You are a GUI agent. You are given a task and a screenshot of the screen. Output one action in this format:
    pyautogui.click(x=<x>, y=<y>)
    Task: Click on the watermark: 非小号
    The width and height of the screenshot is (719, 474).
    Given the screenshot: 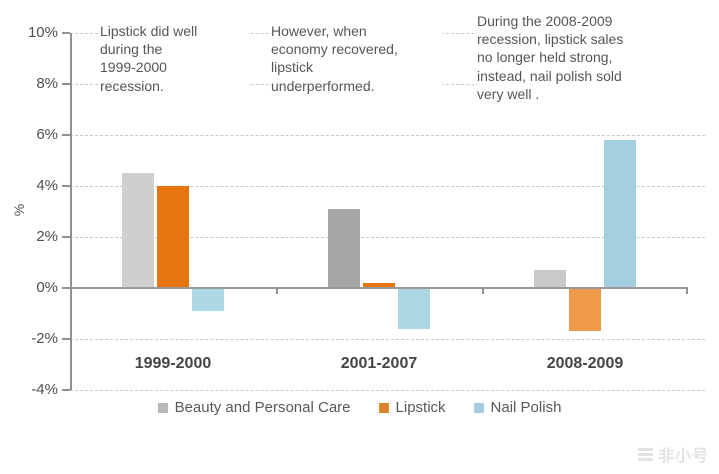 What is the action you would take?
    pyautogui.click(x=673, y=454)
    